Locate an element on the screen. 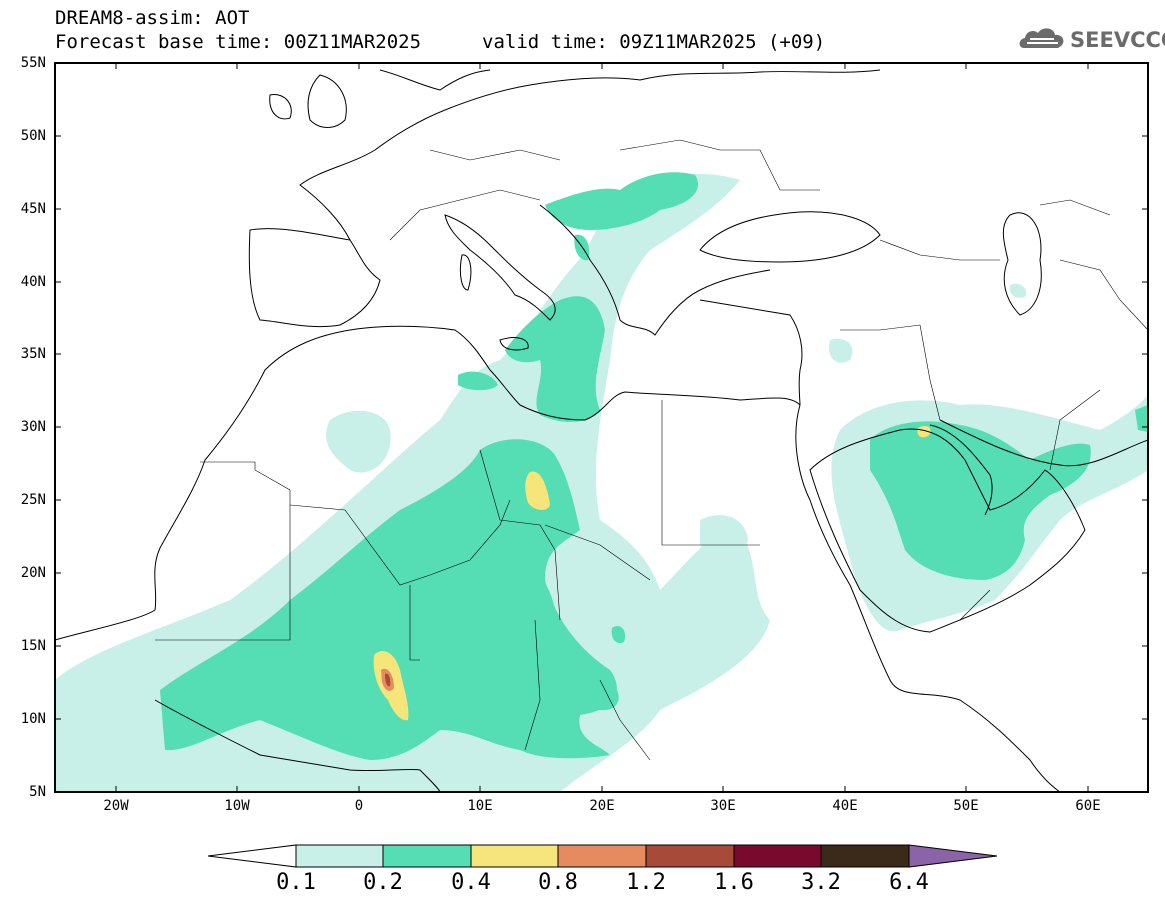 This screenshot has height=905, width=1165. colorbar-upper-arrow is located at coordinates (953, 856).